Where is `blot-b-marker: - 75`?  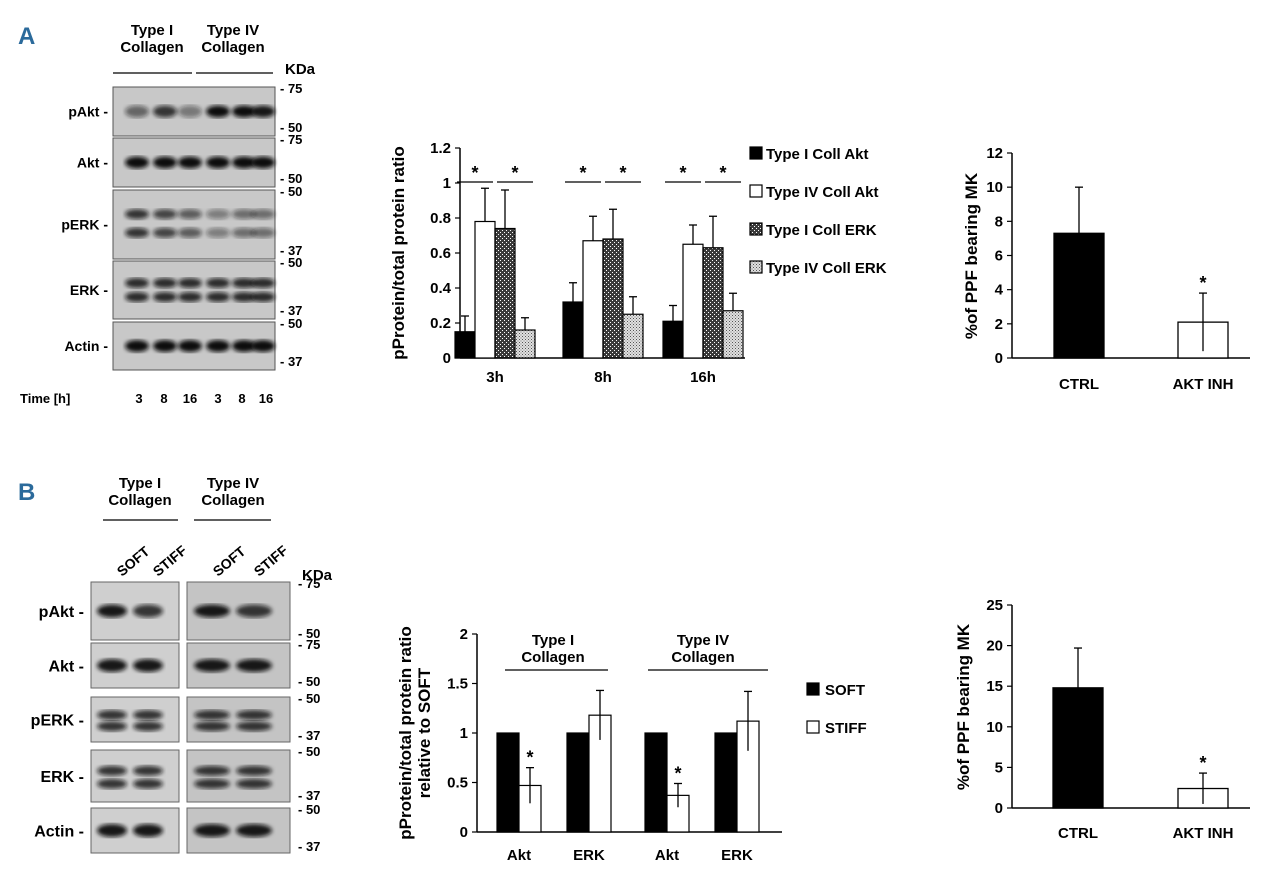 blot-b-marker: - 75 is located at coordinates (309, 583).